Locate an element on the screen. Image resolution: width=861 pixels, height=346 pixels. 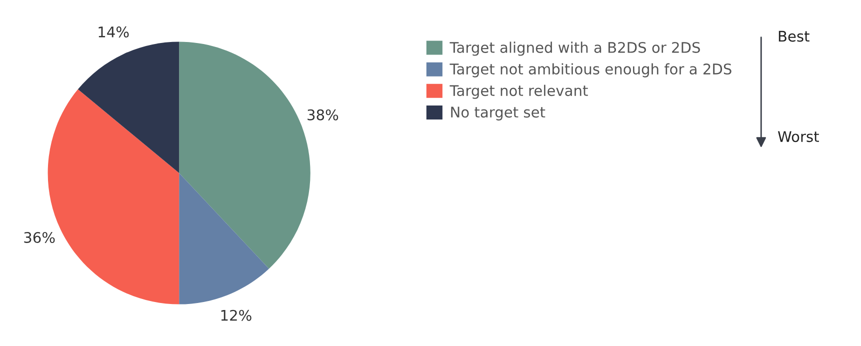
data-label: 36% is located at coordinates (39, 237).